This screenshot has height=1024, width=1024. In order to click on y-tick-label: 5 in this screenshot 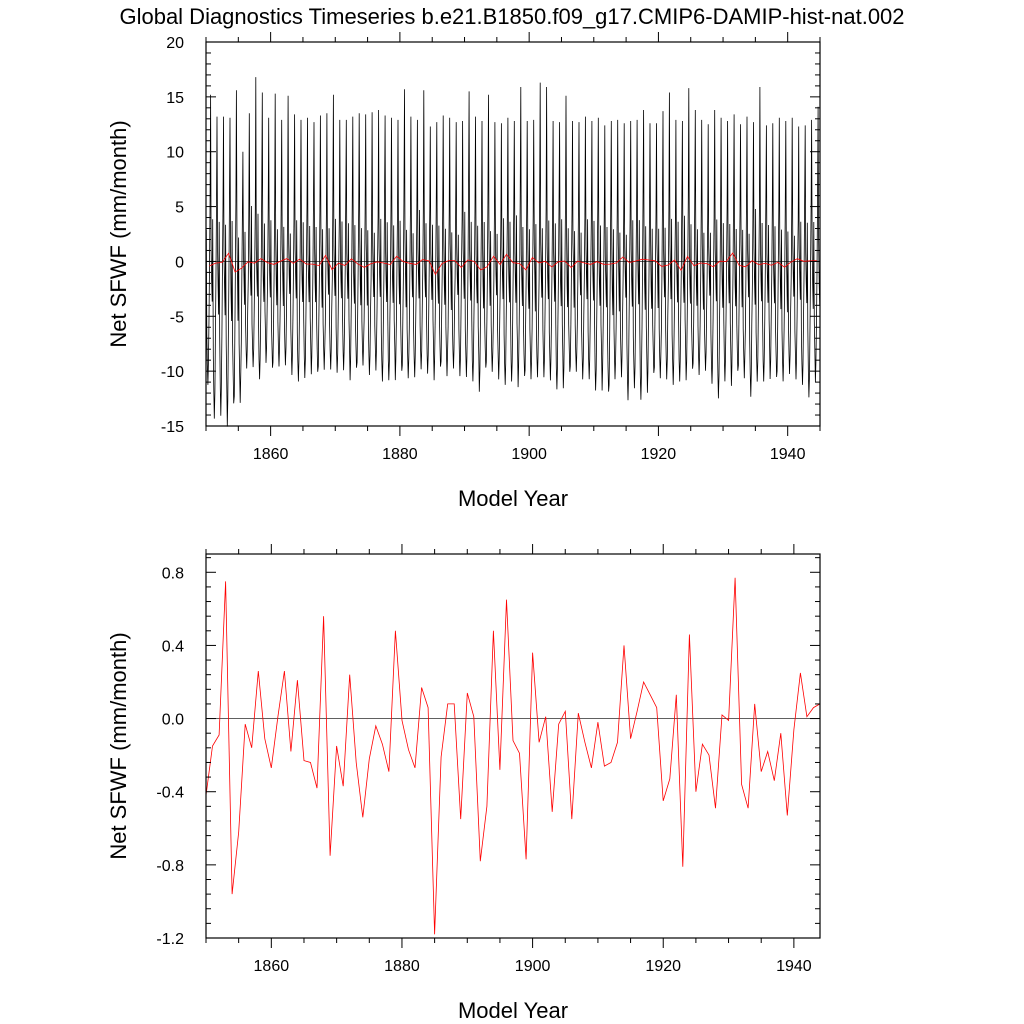, I will do `click(179, 208)`.